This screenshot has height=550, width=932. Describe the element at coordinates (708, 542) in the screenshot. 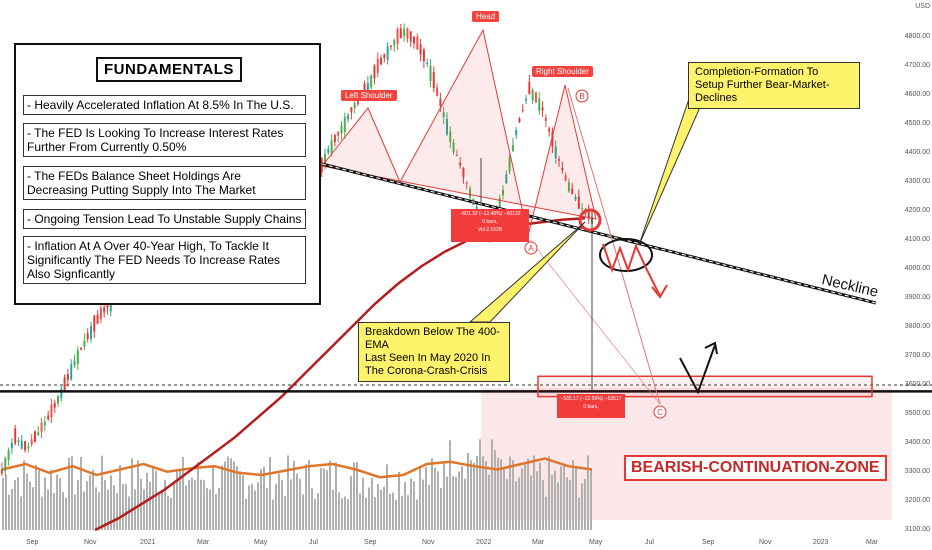

I see `x-tick-label: Sep` at that location.